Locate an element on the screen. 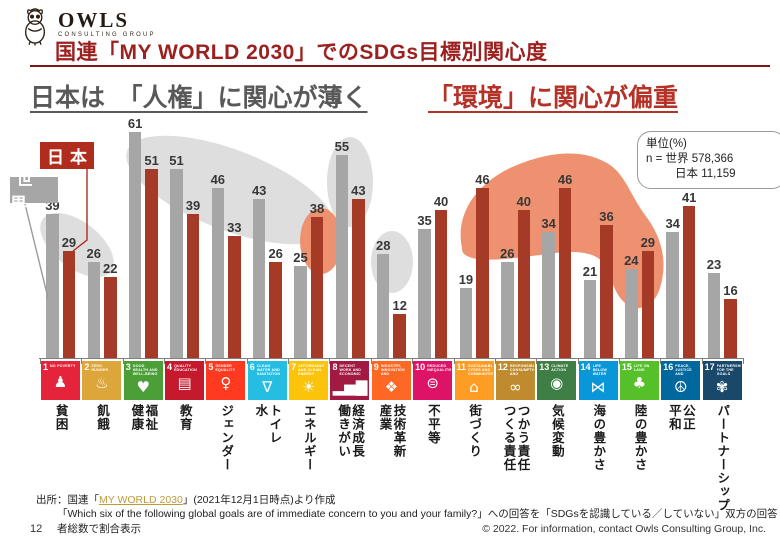 The image size is (780, 545). sdg-title: GOOD HEALTH AND WELL-BEING is located at coordinates (145, 370).